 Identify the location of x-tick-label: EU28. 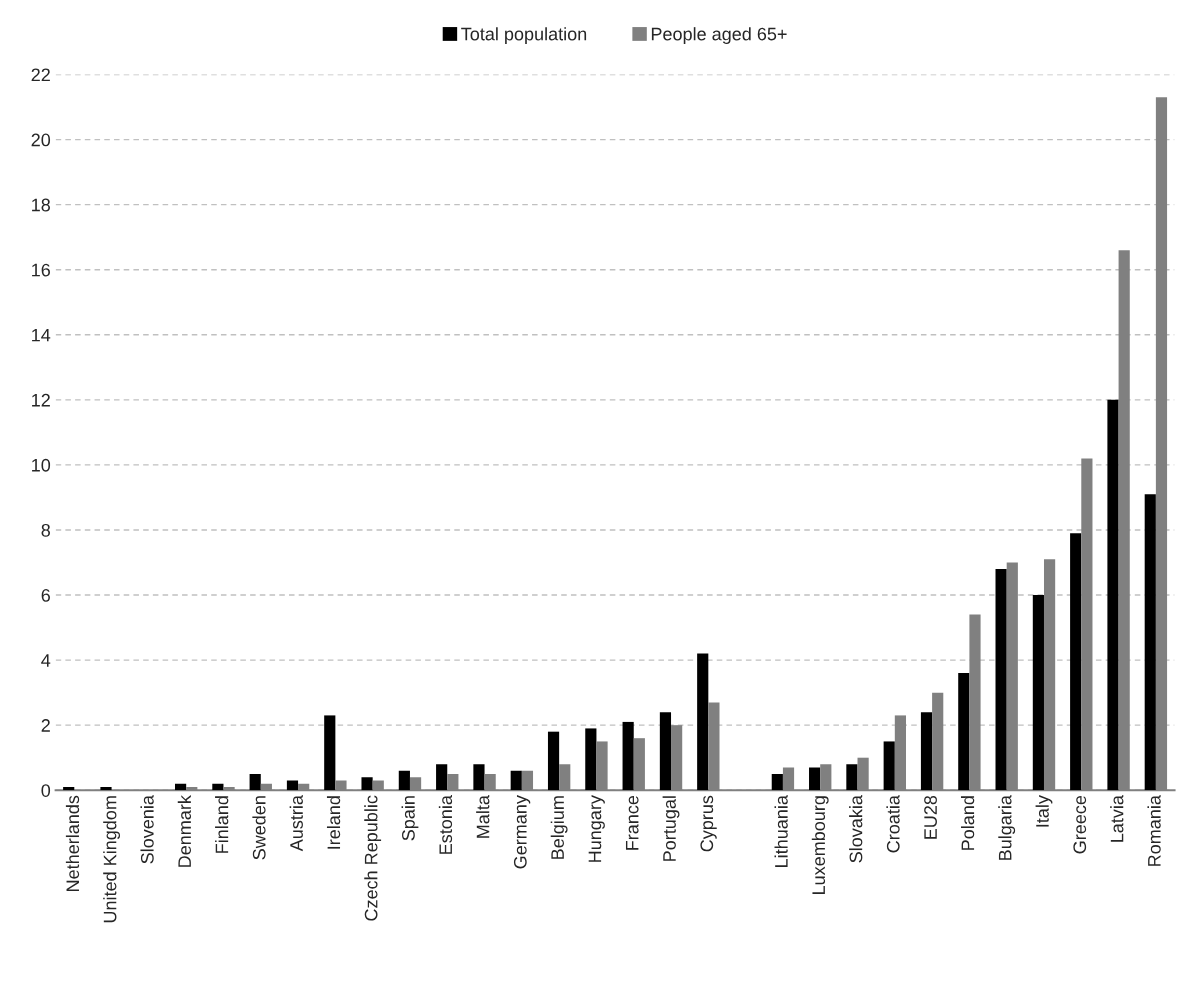
(930, 817).